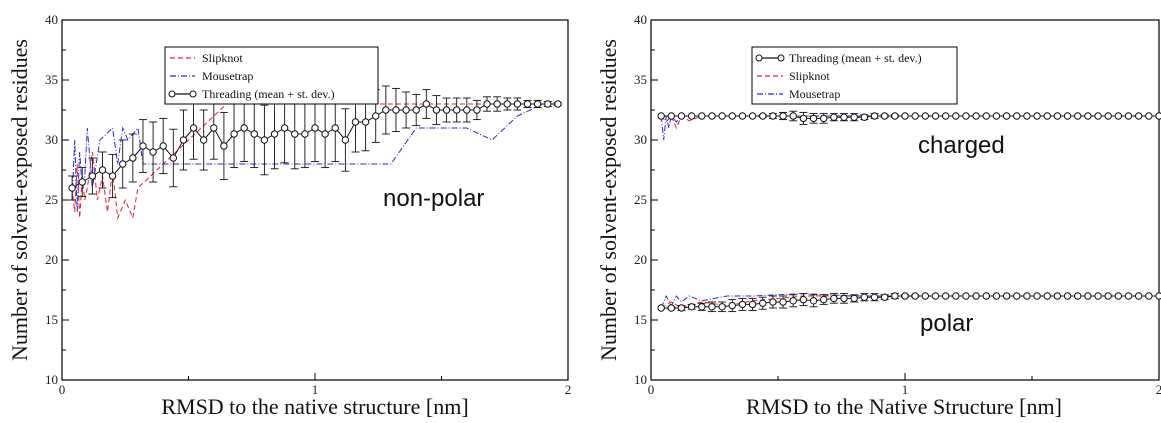  Describe the element at coordinates (759, 58) in the screenshot. I see `right-legend-threading-marker-a` at that location.